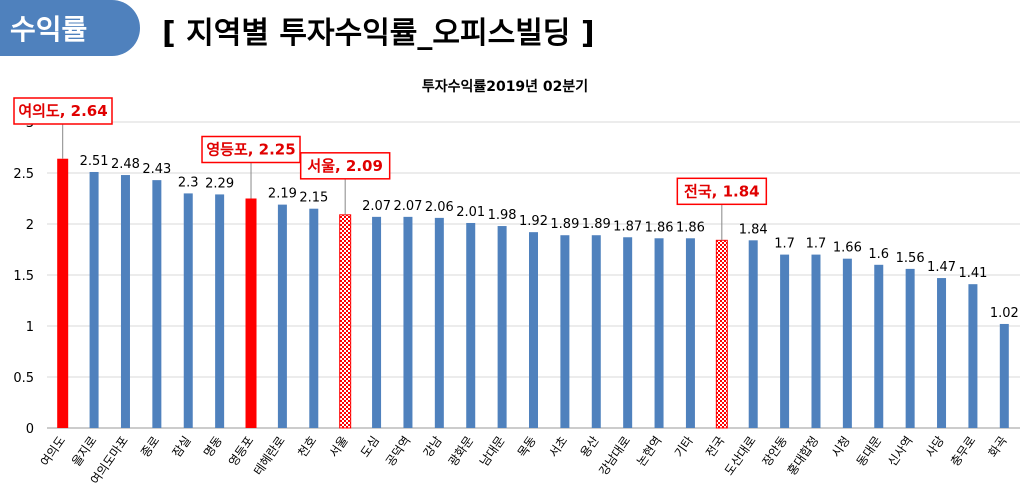  I want to click on data-label: 1.47, so click(941, 267).